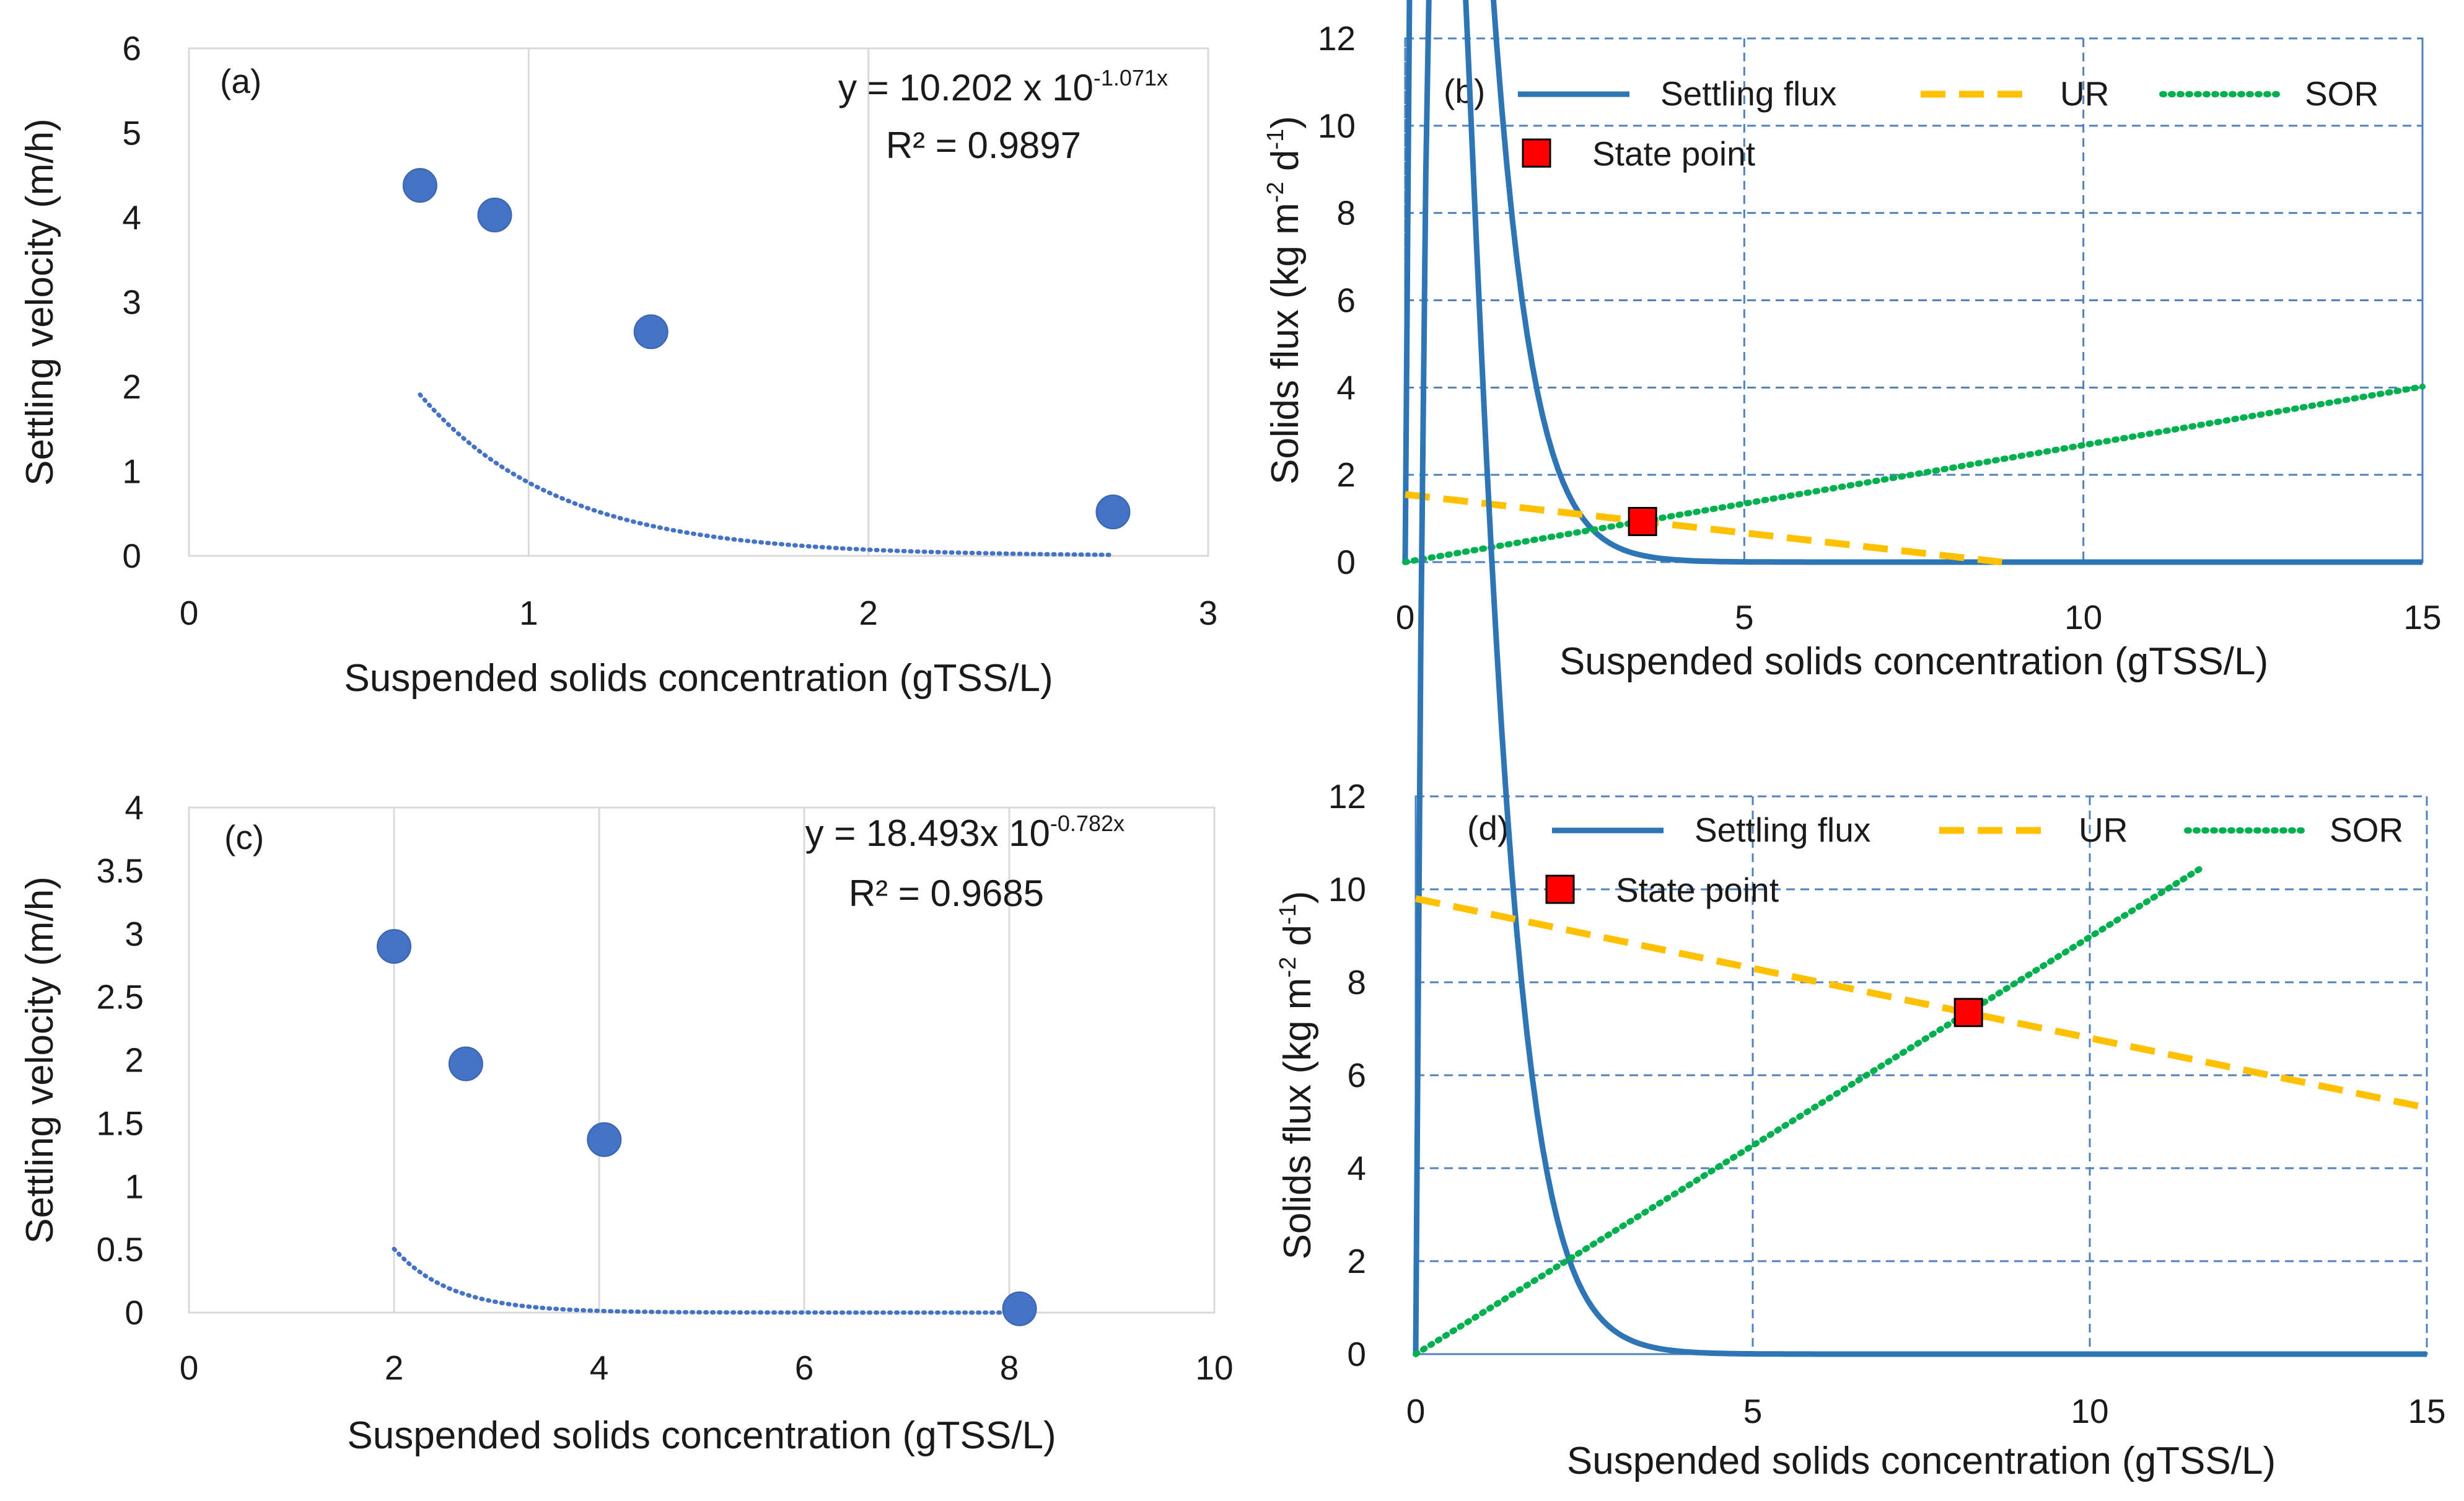 The image size is (2464, 1501). I want to click on panel-label: (a), so click(241, 81).